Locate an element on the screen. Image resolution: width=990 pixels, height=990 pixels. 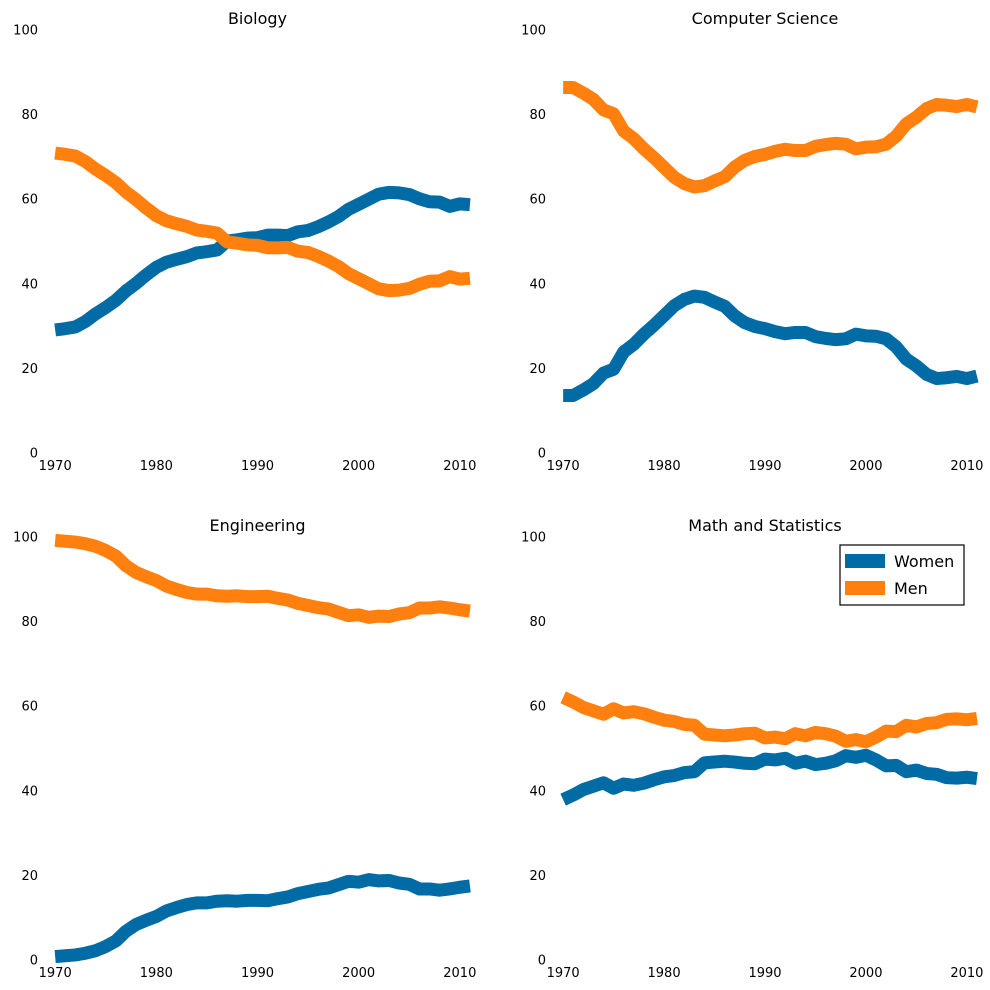
panel-math-and-statistics-ytick-20: 20 is located at coordinates (537, 876).